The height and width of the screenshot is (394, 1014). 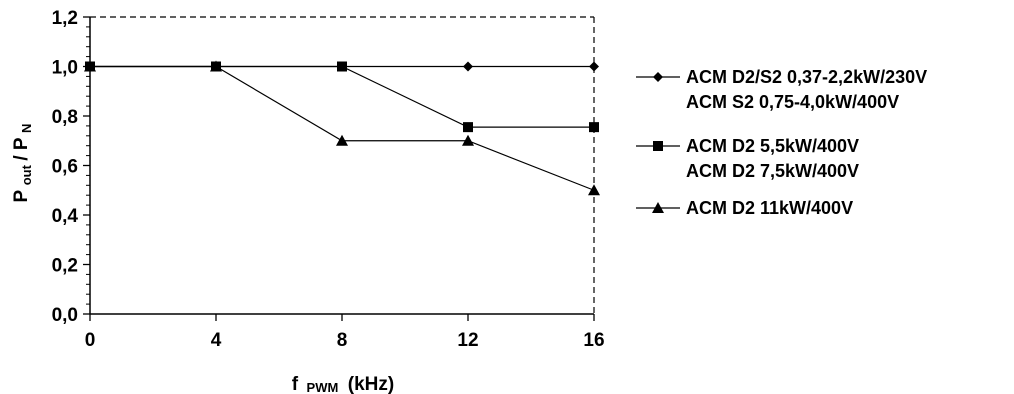 I want to click on y-tick-label: 0,8, so click(x=65, y=117).